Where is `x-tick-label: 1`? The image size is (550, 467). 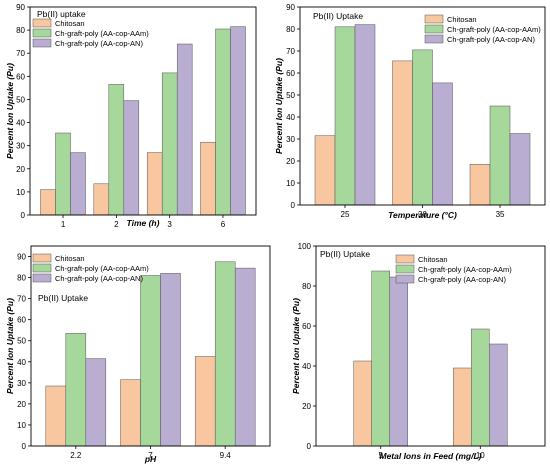
x-tick-label: 1 is located at coordinates (63, 224).